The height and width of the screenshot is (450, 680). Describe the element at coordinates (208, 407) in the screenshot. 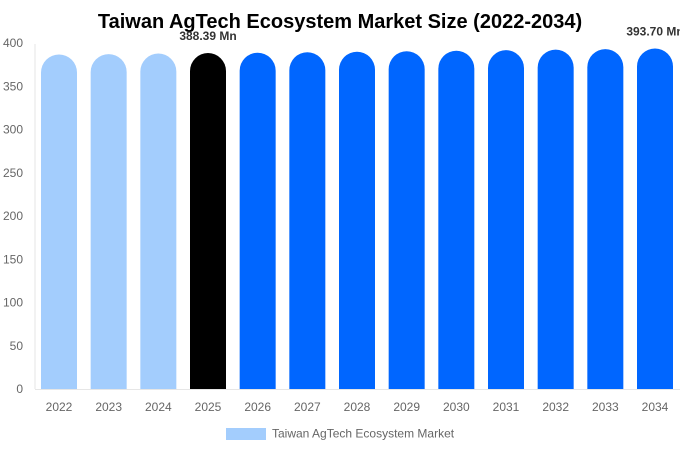

I see `x-tick-label: 2025` at that location.